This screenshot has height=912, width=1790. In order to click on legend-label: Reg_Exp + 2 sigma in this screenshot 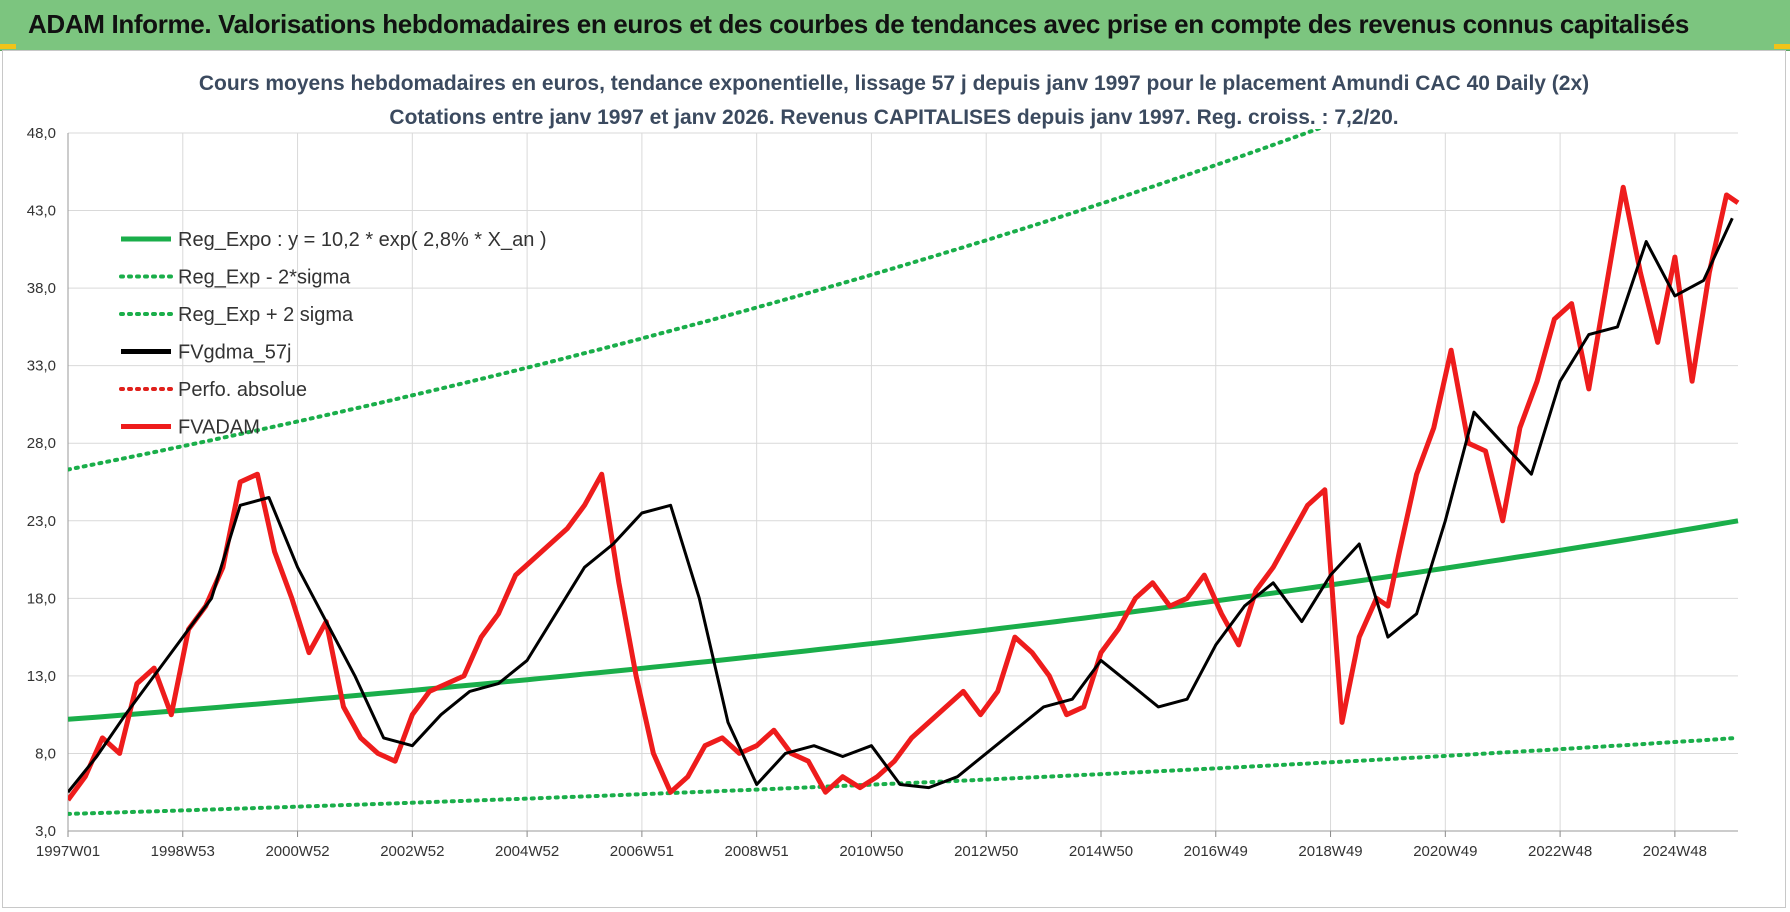, I will do `click(266, 315)`.